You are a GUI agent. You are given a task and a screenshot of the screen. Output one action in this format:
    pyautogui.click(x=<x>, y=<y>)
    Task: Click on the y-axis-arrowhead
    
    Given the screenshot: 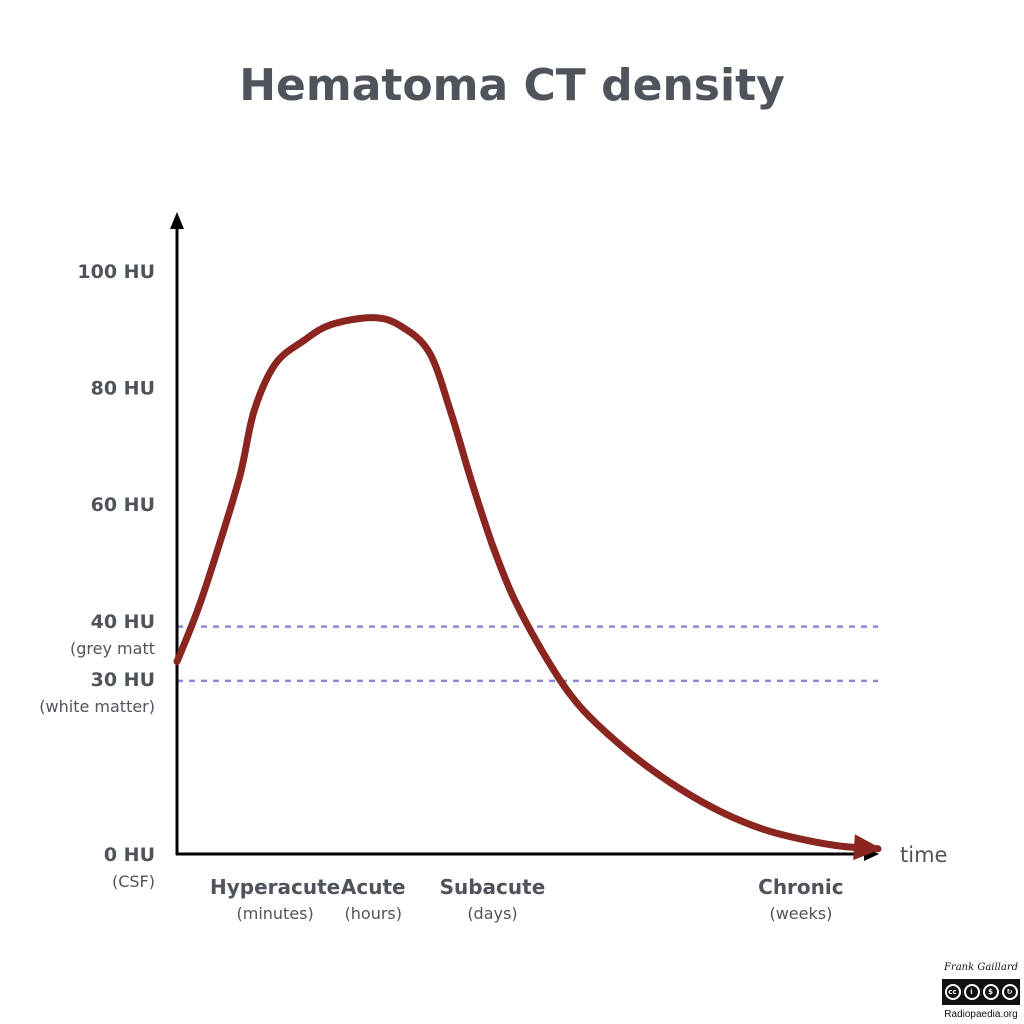 What is the action you would take?
    pyautogui.click(x=177, y=220)
    